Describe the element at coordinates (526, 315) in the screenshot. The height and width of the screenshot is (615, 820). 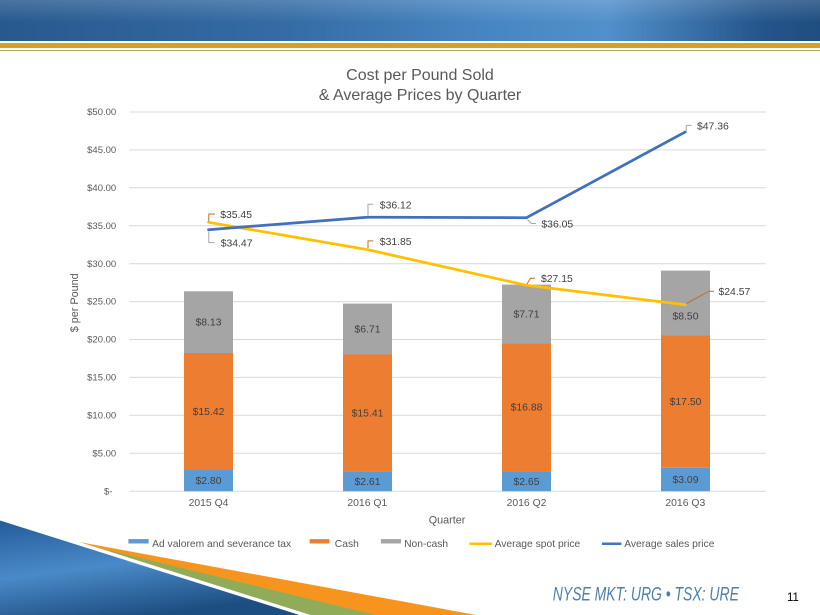
I see `svg-text: $7.71` at that location.